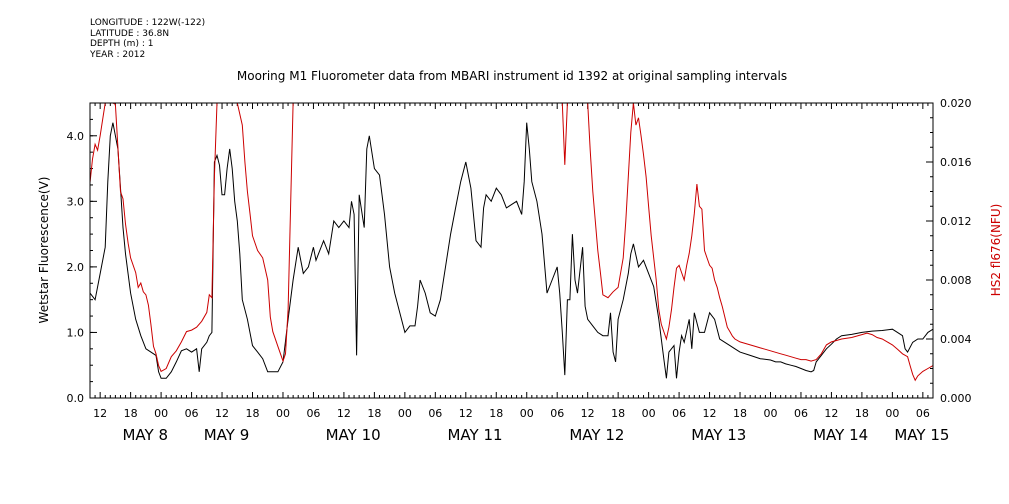 This screenshot has width=1009, height=504. What do you see at coordinates (956, 339) in the screenshot?
I see `y2-tick-label: 0.004` at bounding box center [956, 339].